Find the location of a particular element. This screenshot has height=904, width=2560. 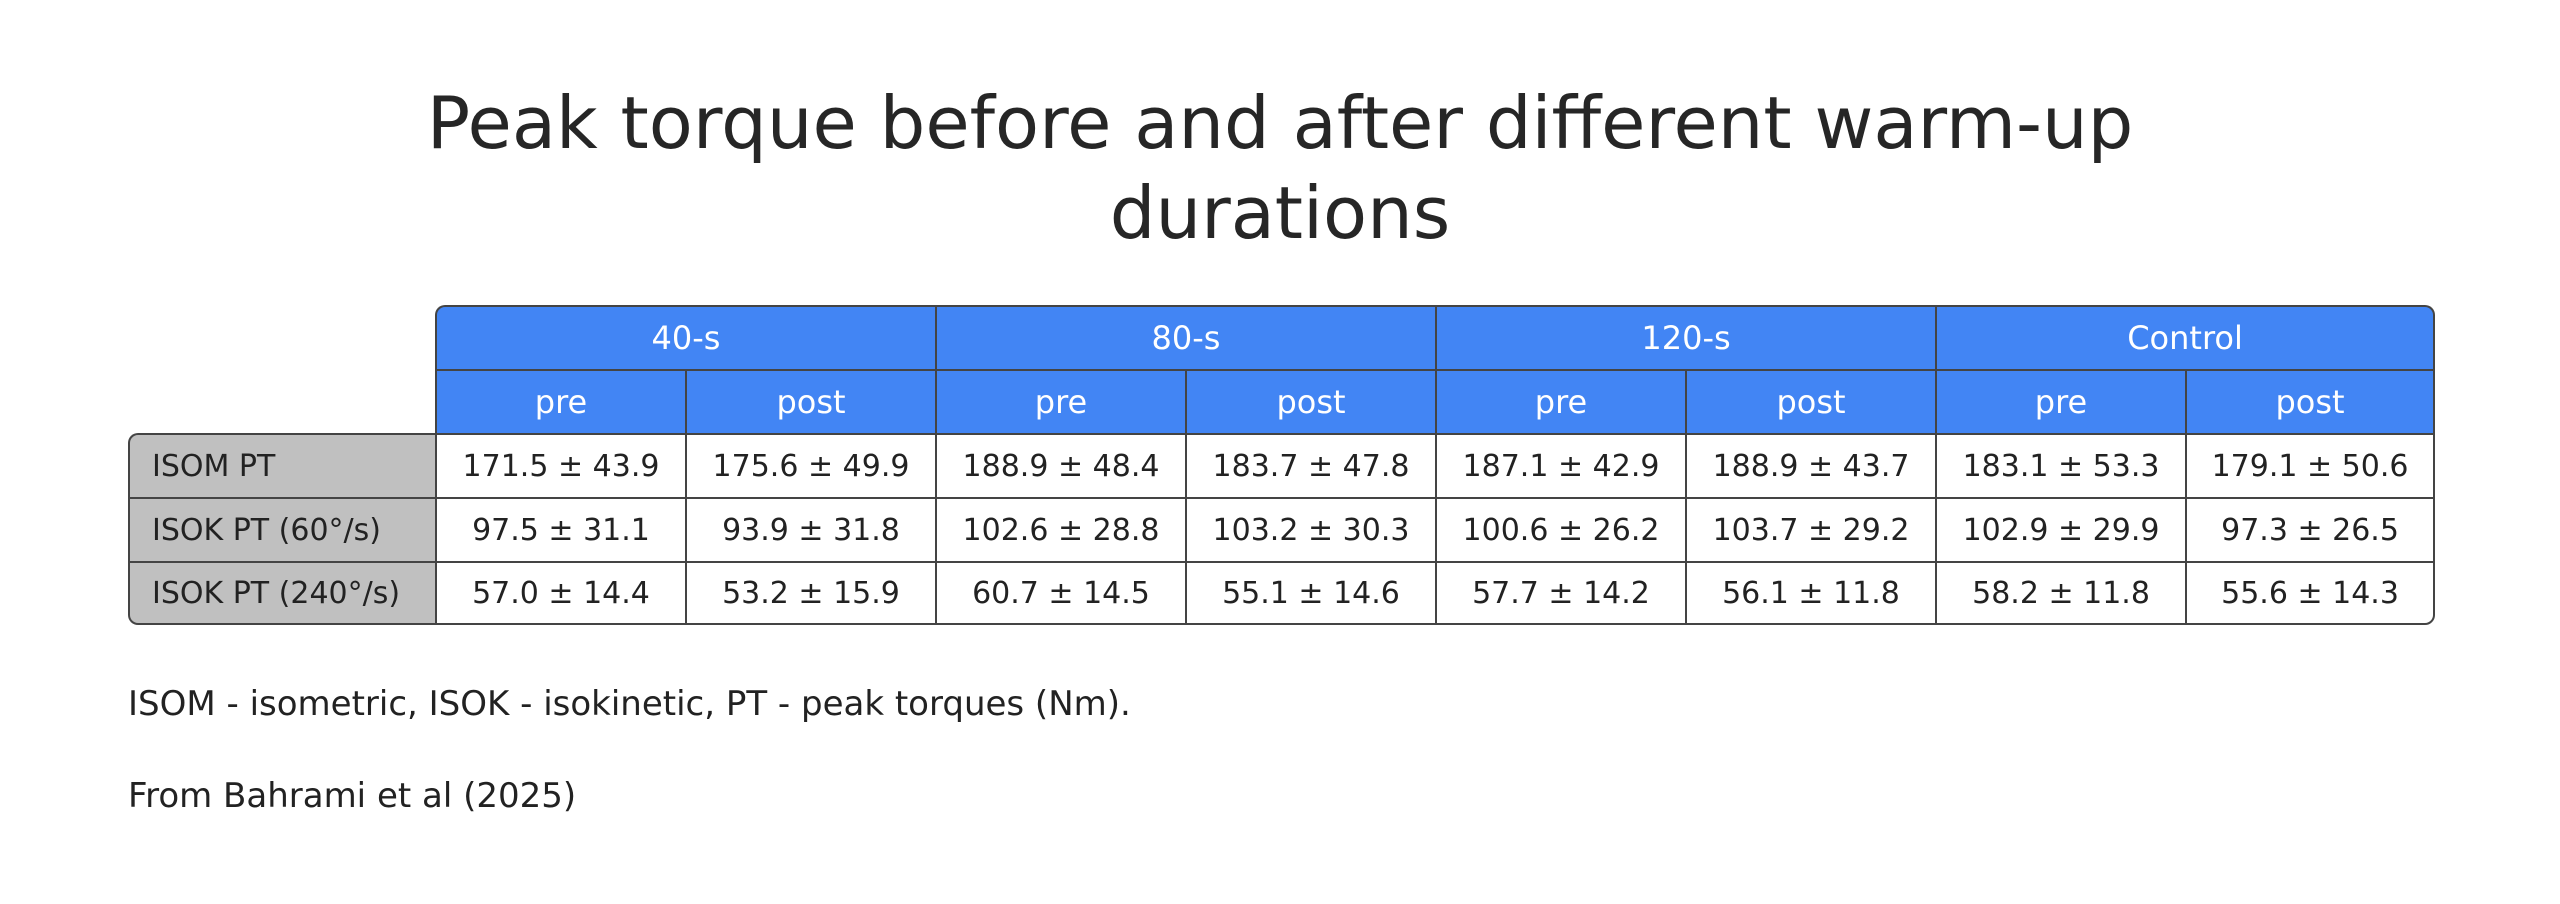

table-cell: 56.1 ± 11.8 is located at coordinates (1810, 593).